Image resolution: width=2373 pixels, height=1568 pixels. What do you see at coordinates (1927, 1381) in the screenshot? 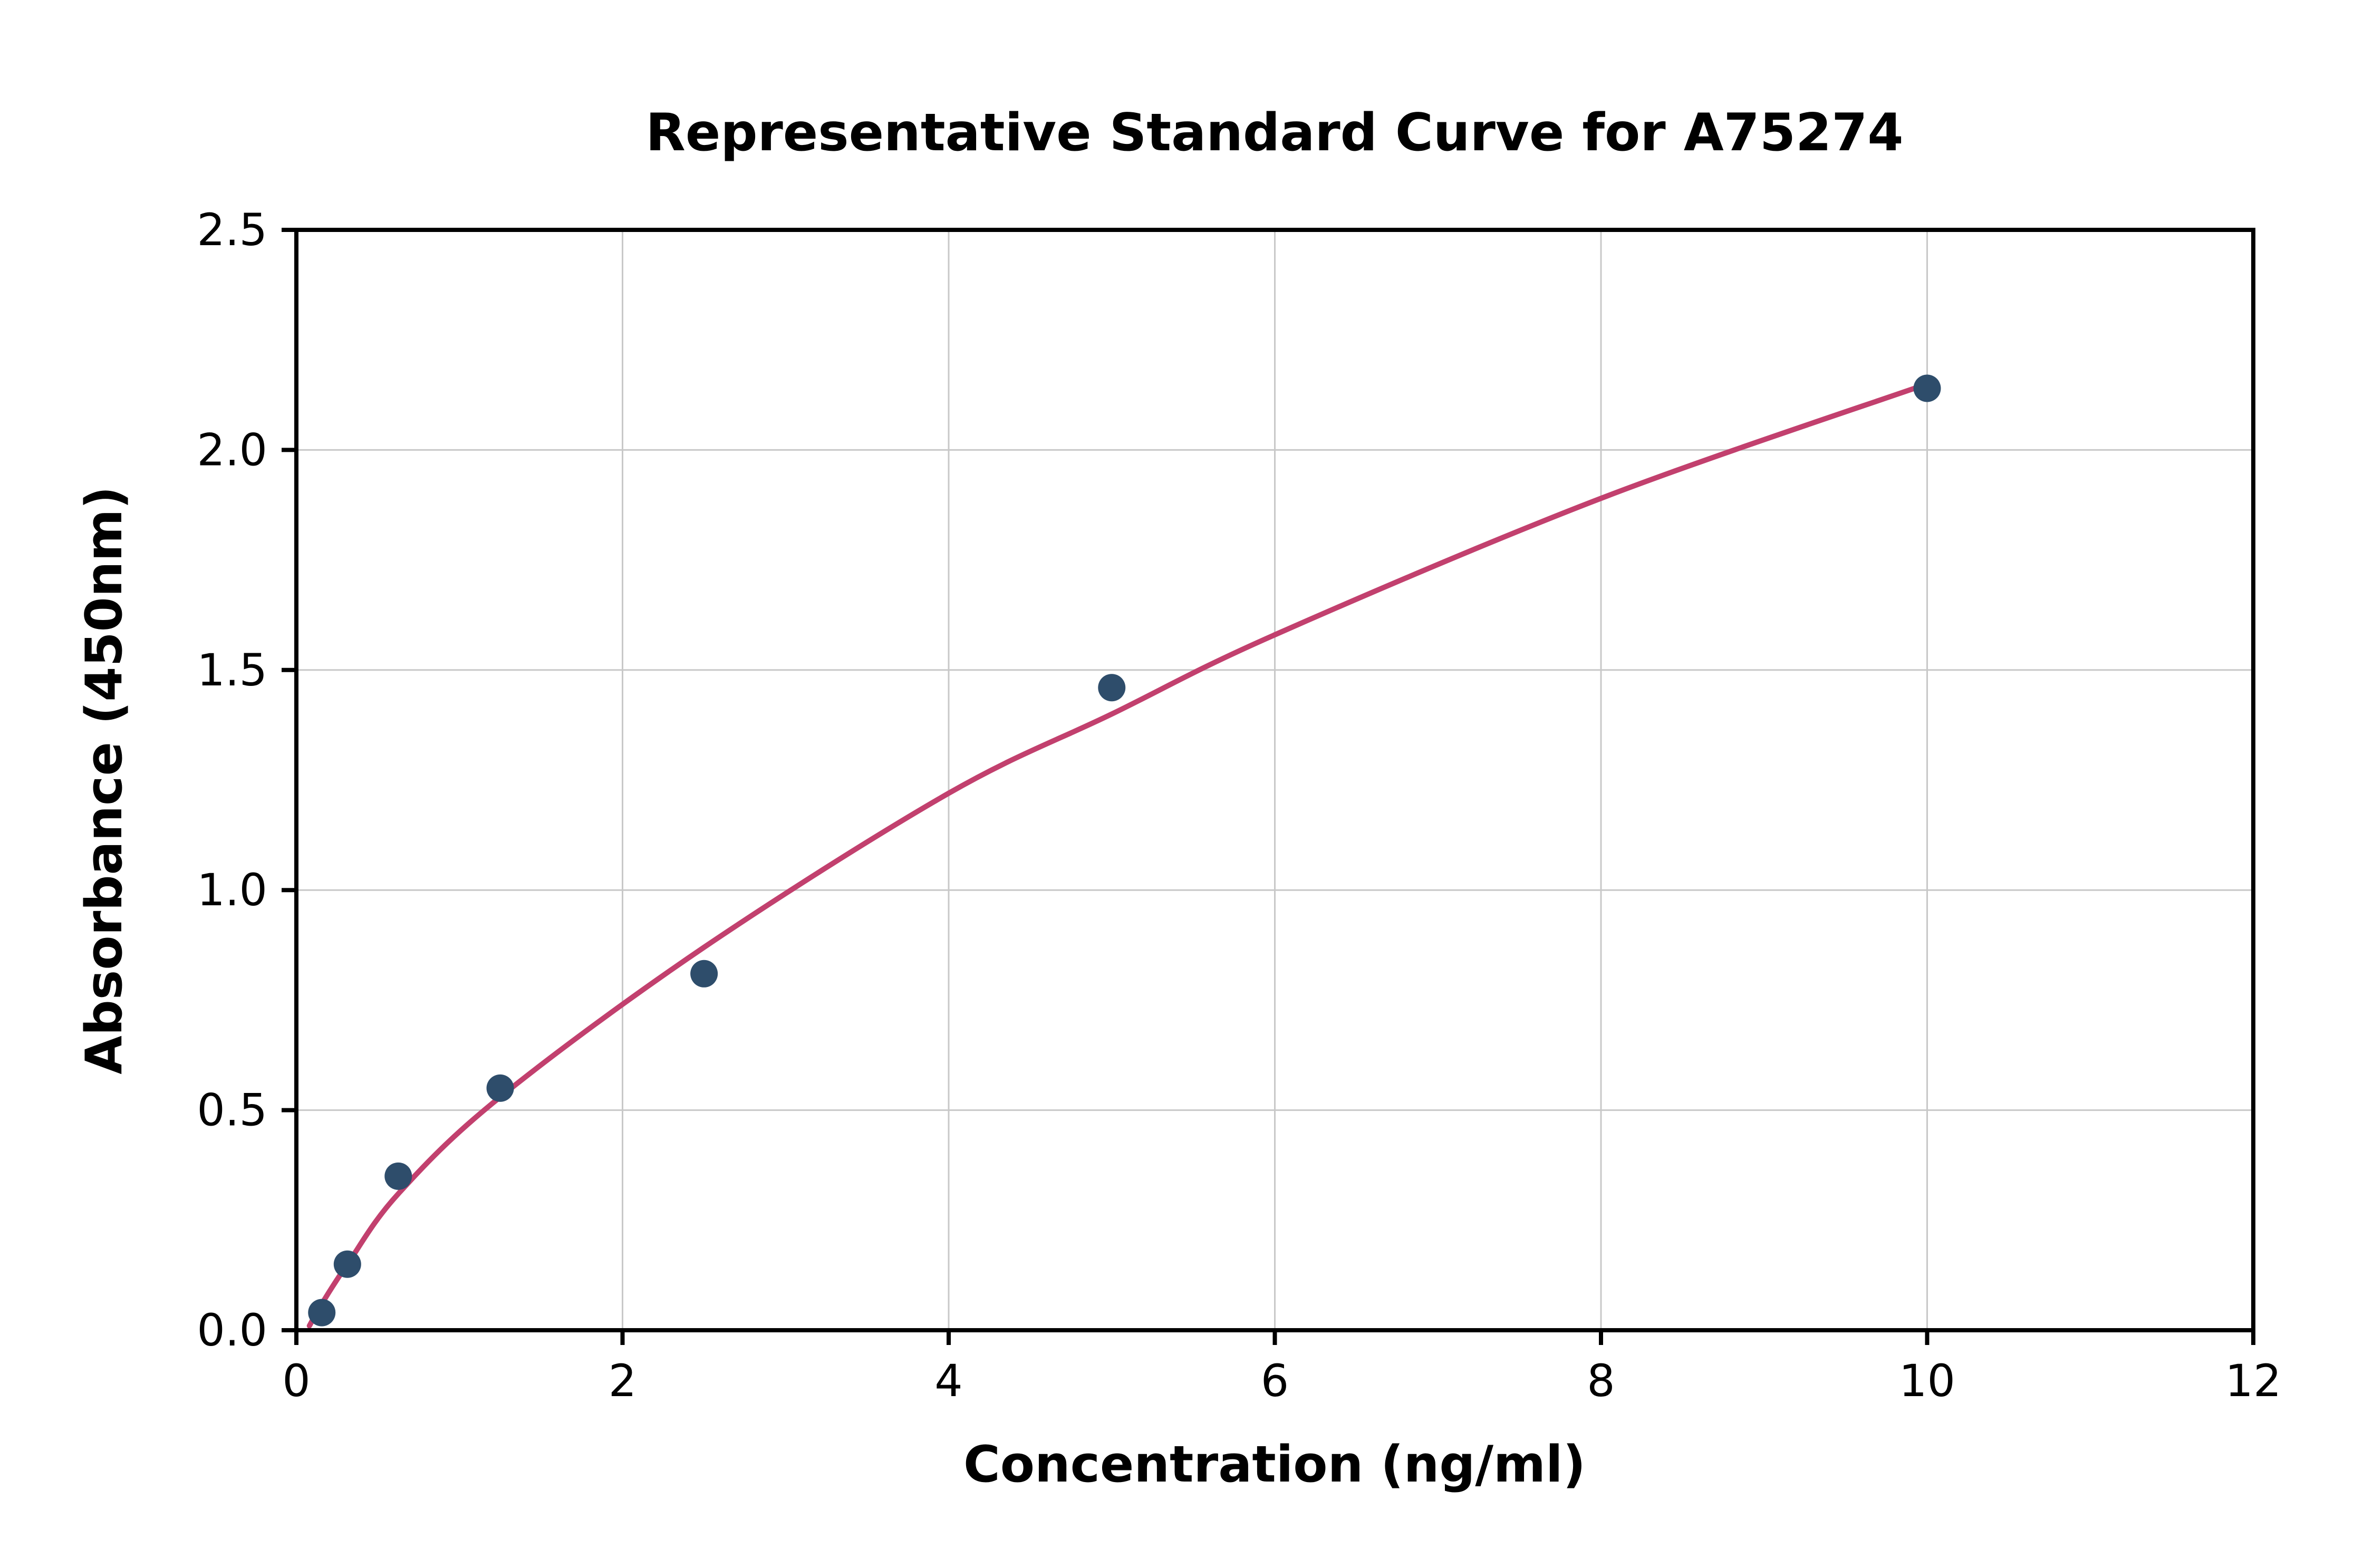
I see `svg-text: 10` at bounding box center [1927, 1381].